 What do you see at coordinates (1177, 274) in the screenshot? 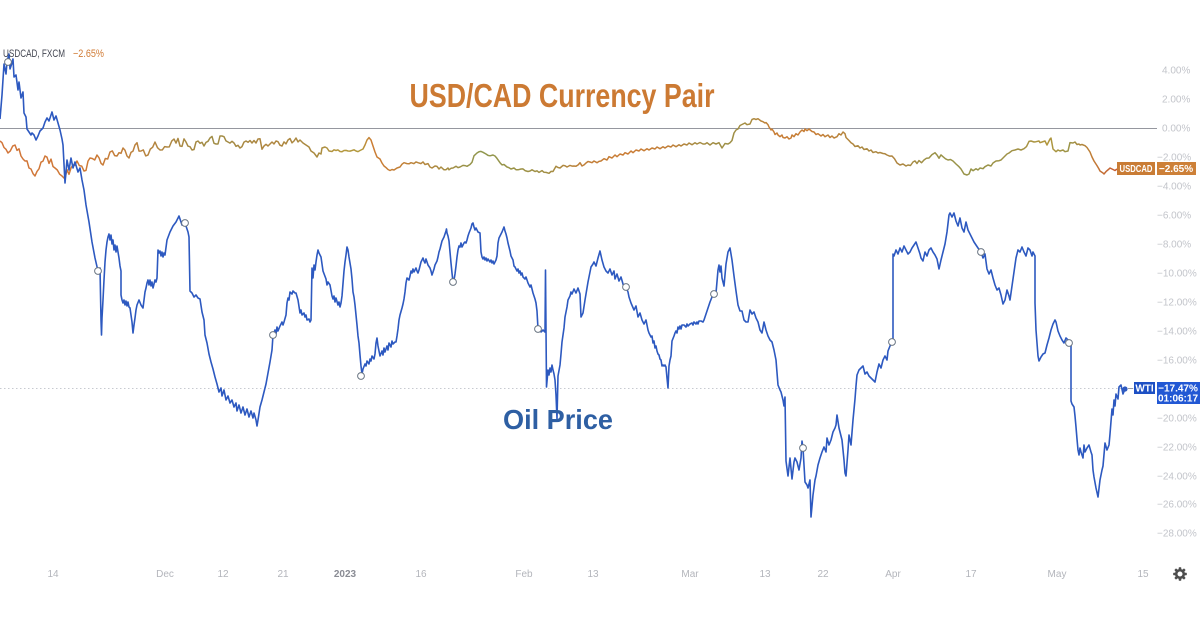
I see `svg-text: −10.00%` at bounding box center [1177, 274].